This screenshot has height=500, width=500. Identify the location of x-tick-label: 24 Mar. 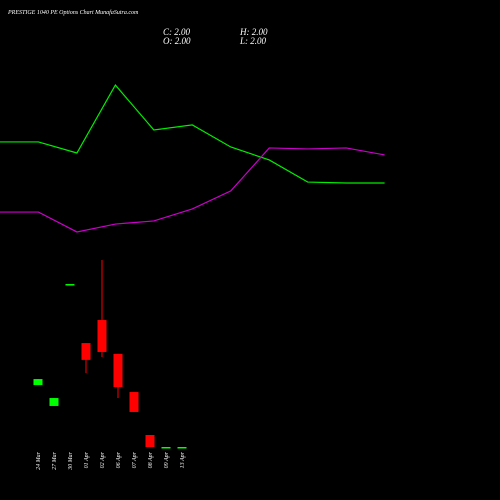
(38, 460).